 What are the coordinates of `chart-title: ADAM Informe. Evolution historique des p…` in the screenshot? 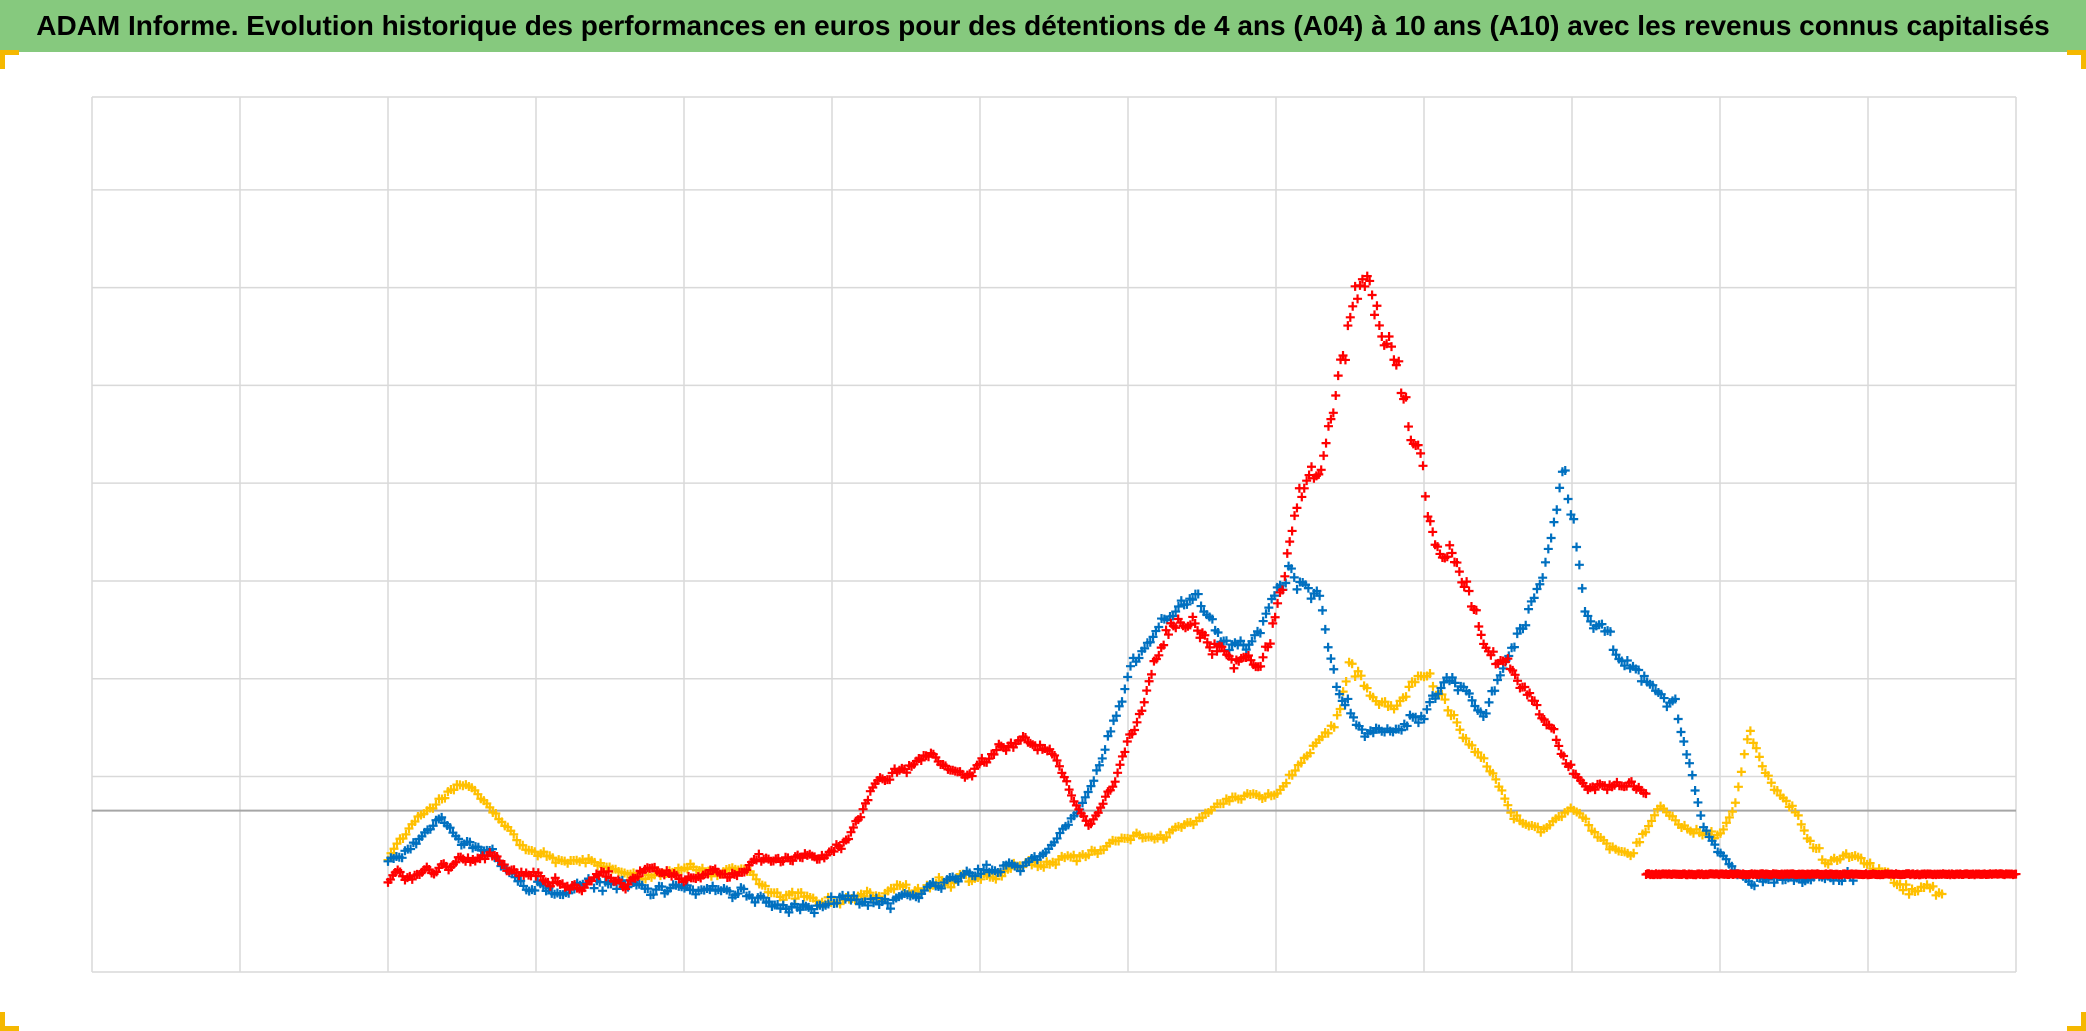 It's located at (1043, 25).